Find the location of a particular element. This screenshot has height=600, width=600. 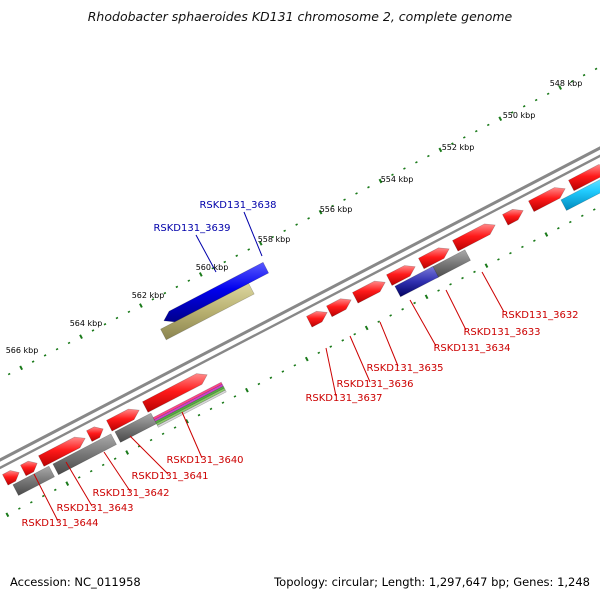

navy-feature is located at coordinates (416, 281).